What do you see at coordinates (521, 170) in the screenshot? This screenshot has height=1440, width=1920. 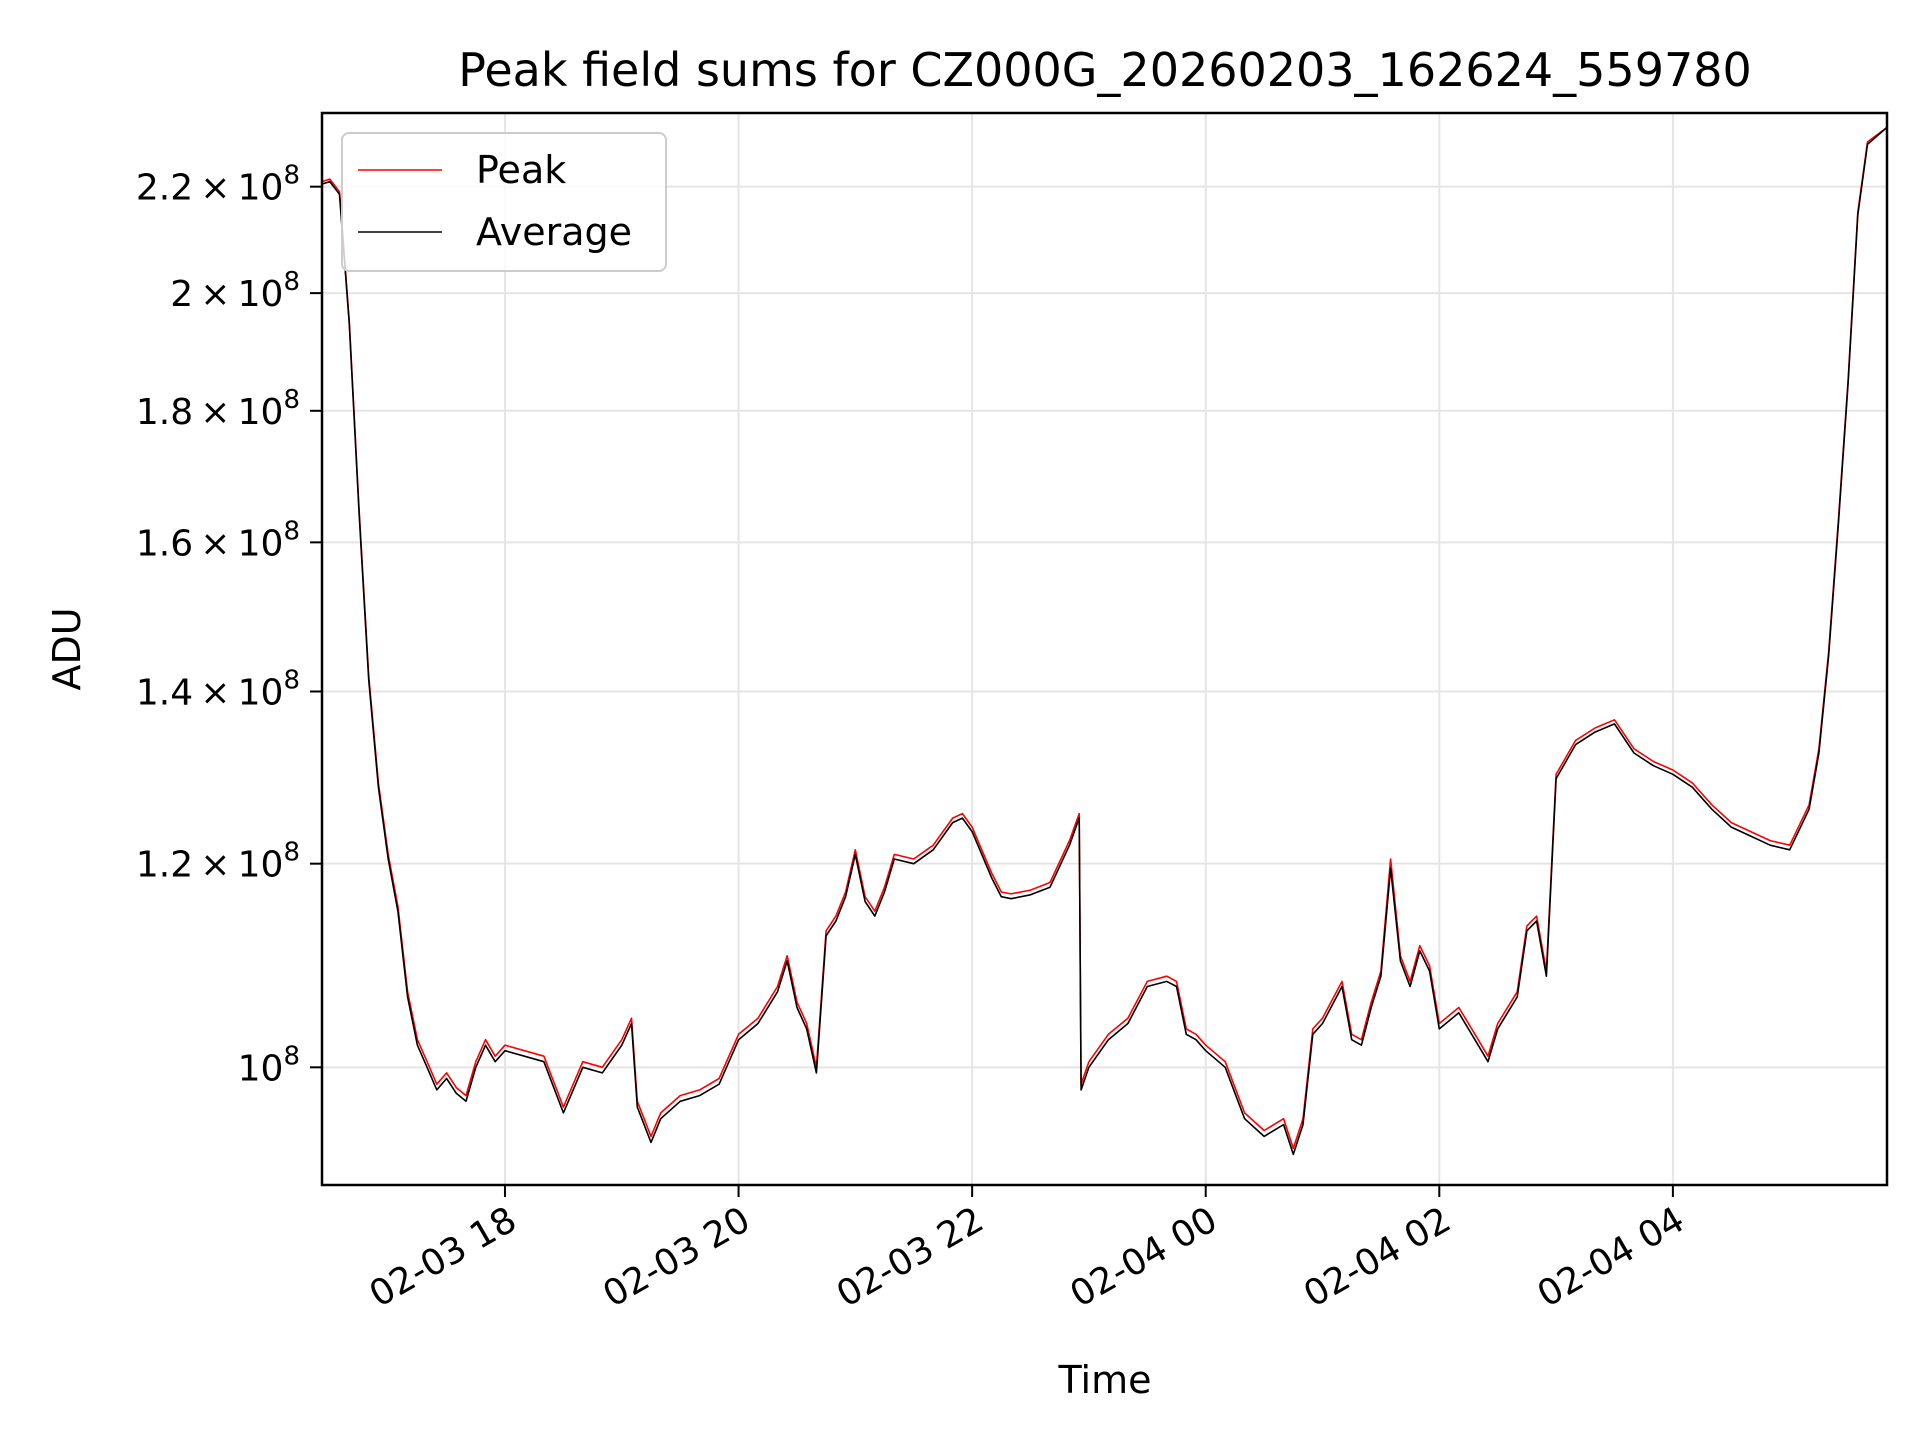 I see `legend-label-peak: Peak` at bounding box center [521, 170].